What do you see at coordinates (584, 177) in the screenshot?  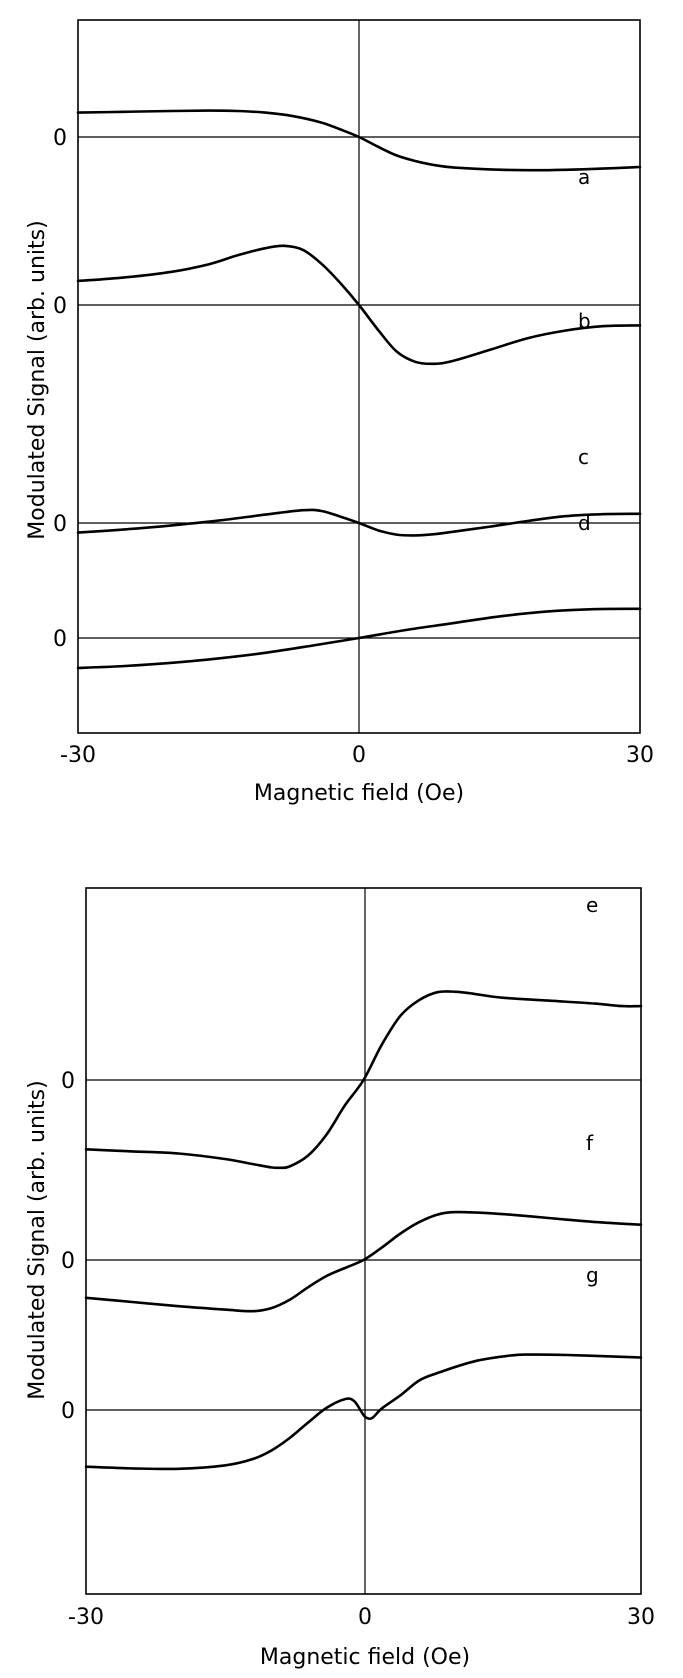 I see `series-label-a: a` at bounding box center [584, 177].